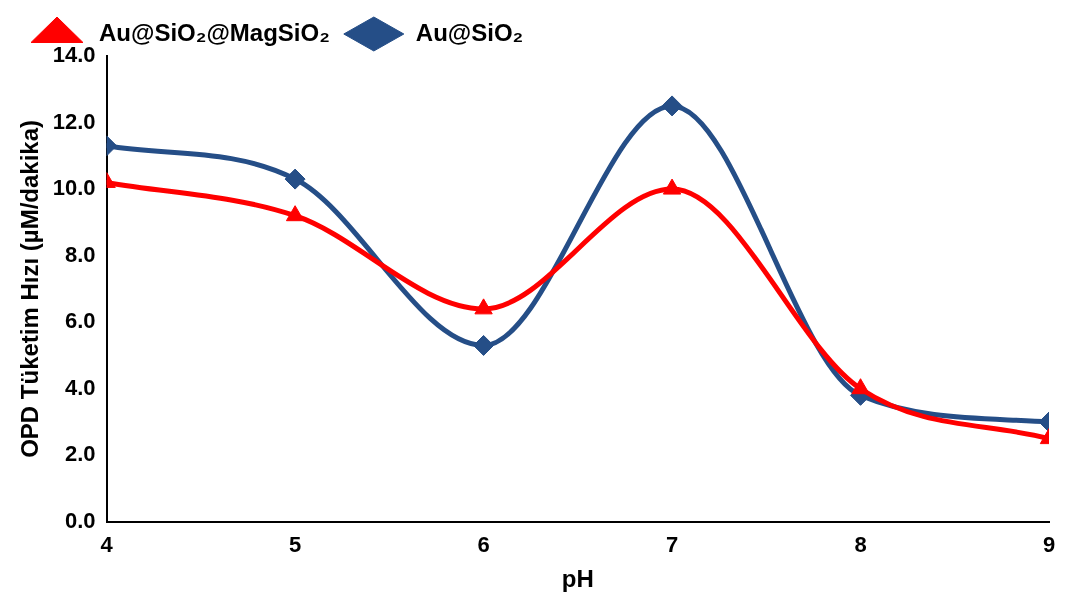 The image size is (1081, 607). I want to click on y-tick-label: 0.0, so click(80, 520).